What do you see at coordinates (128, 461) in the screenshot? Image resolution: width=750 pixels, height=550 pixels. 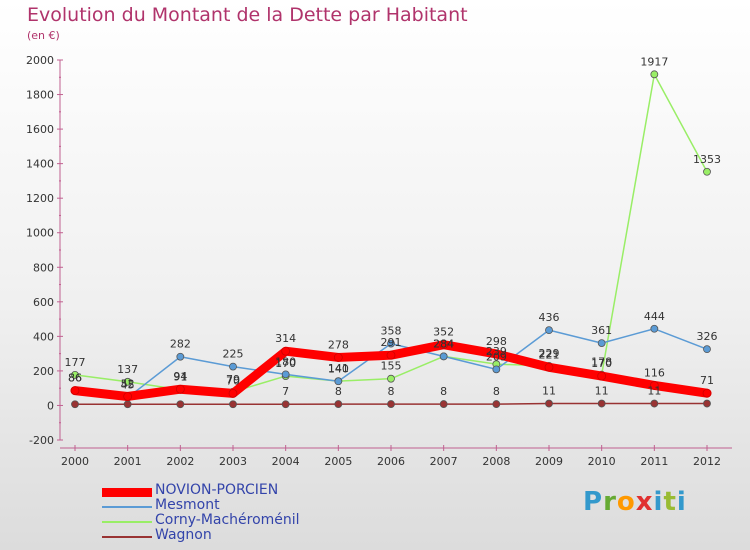 I see `x-tick-label: 2001` at bounding box center [128, 461].